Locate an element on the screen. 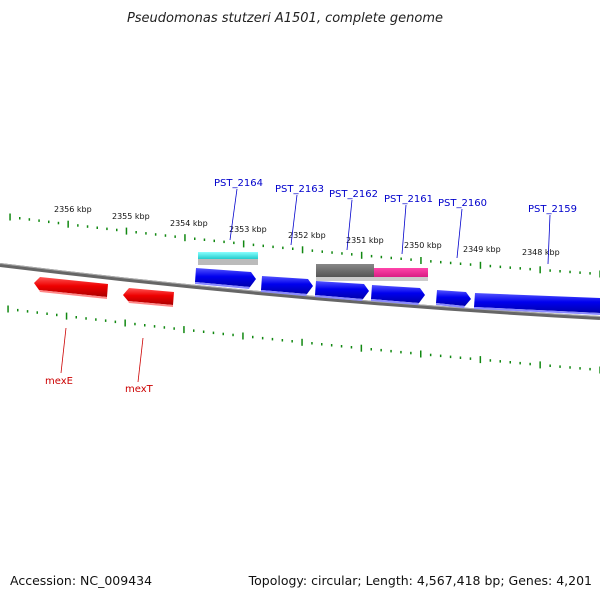  gene-label: PST_2161 is located at coordinates (408, 199).